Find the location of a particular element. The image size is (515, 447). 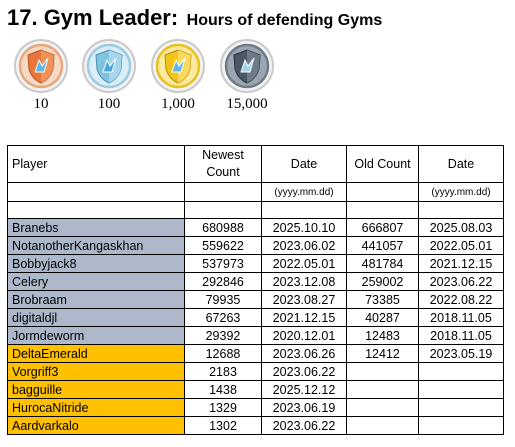

newest-count: 680988 is located at coordinates (223, 227).